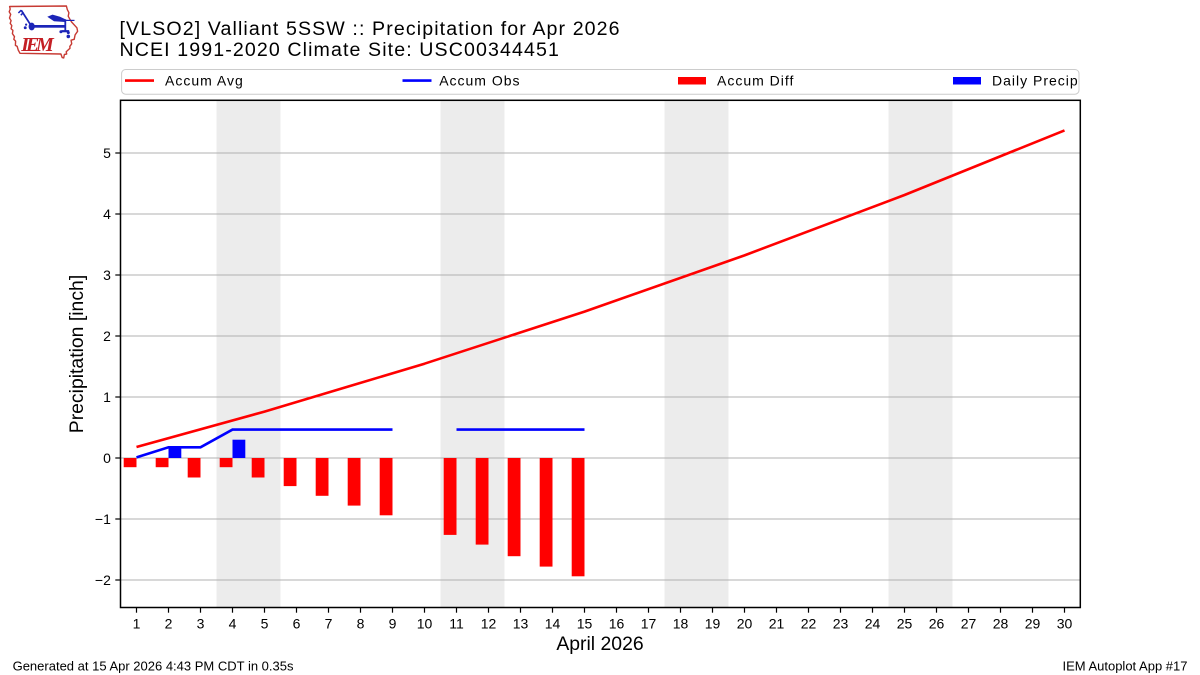 This screenshot has width=1200, height=675. What do you see at coordinates (599, 644) in the screenshot?
I see `svg-text: April 2026` at bounding box center [599, 644].